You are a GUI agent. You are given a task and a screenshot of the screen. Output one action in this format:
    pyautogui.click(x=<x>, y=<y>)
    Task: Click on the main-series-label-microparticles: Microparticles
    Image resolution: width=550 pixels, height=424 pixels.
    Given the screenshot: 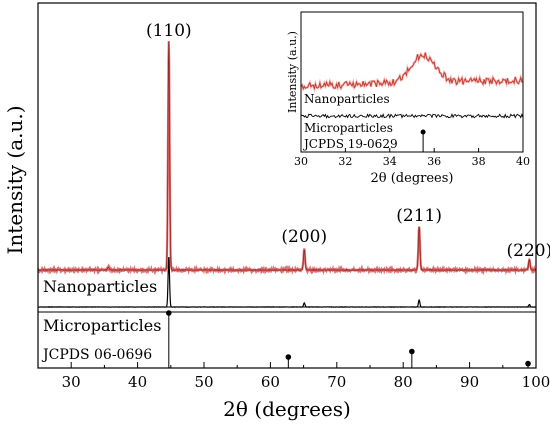 What is the action you would take?
    pyautogui.click(x=102, y=325)
    